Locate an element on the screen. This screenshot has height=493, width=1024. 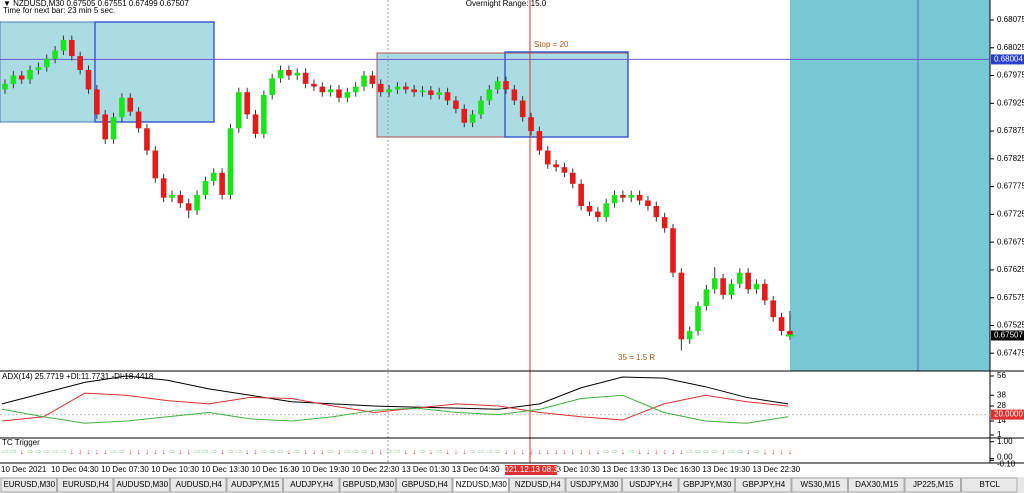
tab-label: BTCL is located at coordinates (990, 484).